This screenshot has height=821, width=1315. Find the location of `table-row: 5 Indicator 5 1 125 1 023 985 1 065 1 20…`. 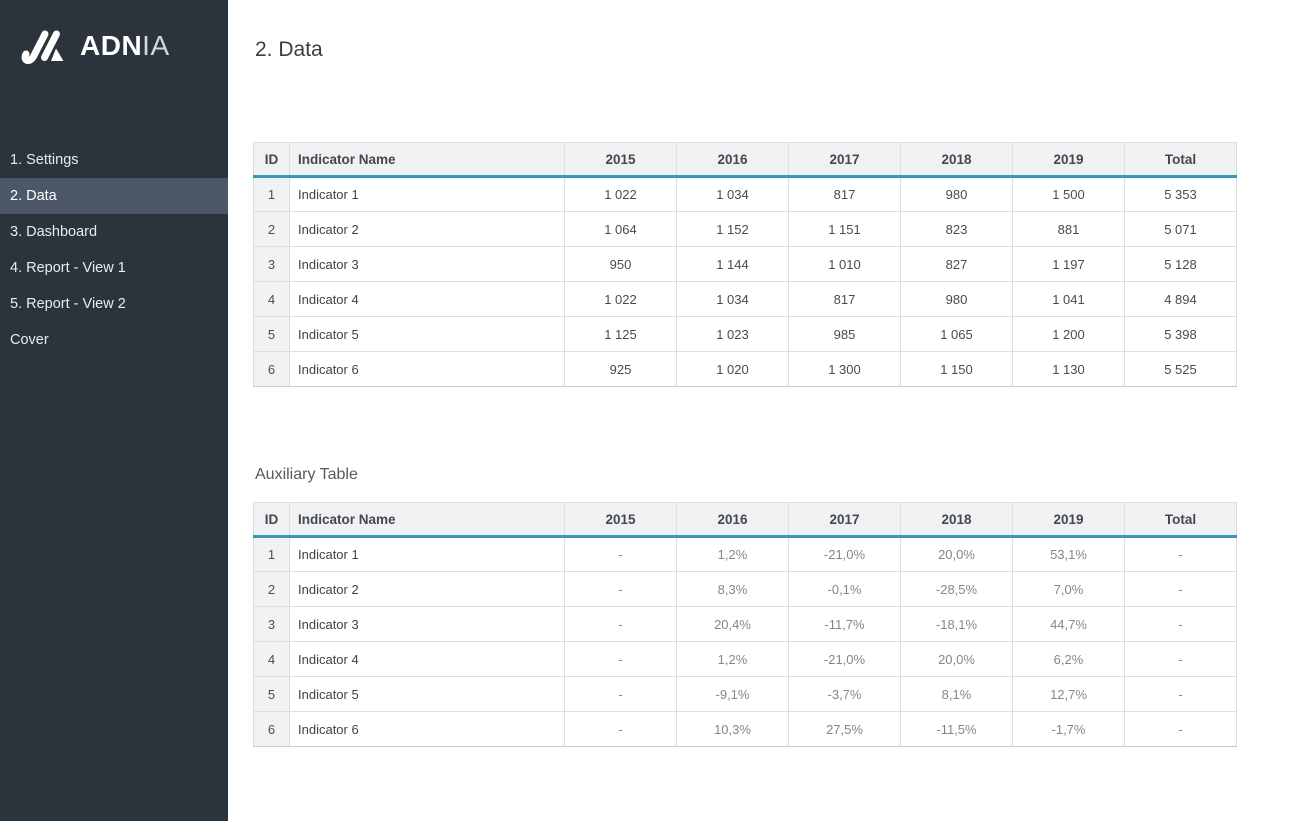

table-row: 5 Indicator 5 1 125 1 023 985 1 065 1 20… is located at coordinates (745, 334).